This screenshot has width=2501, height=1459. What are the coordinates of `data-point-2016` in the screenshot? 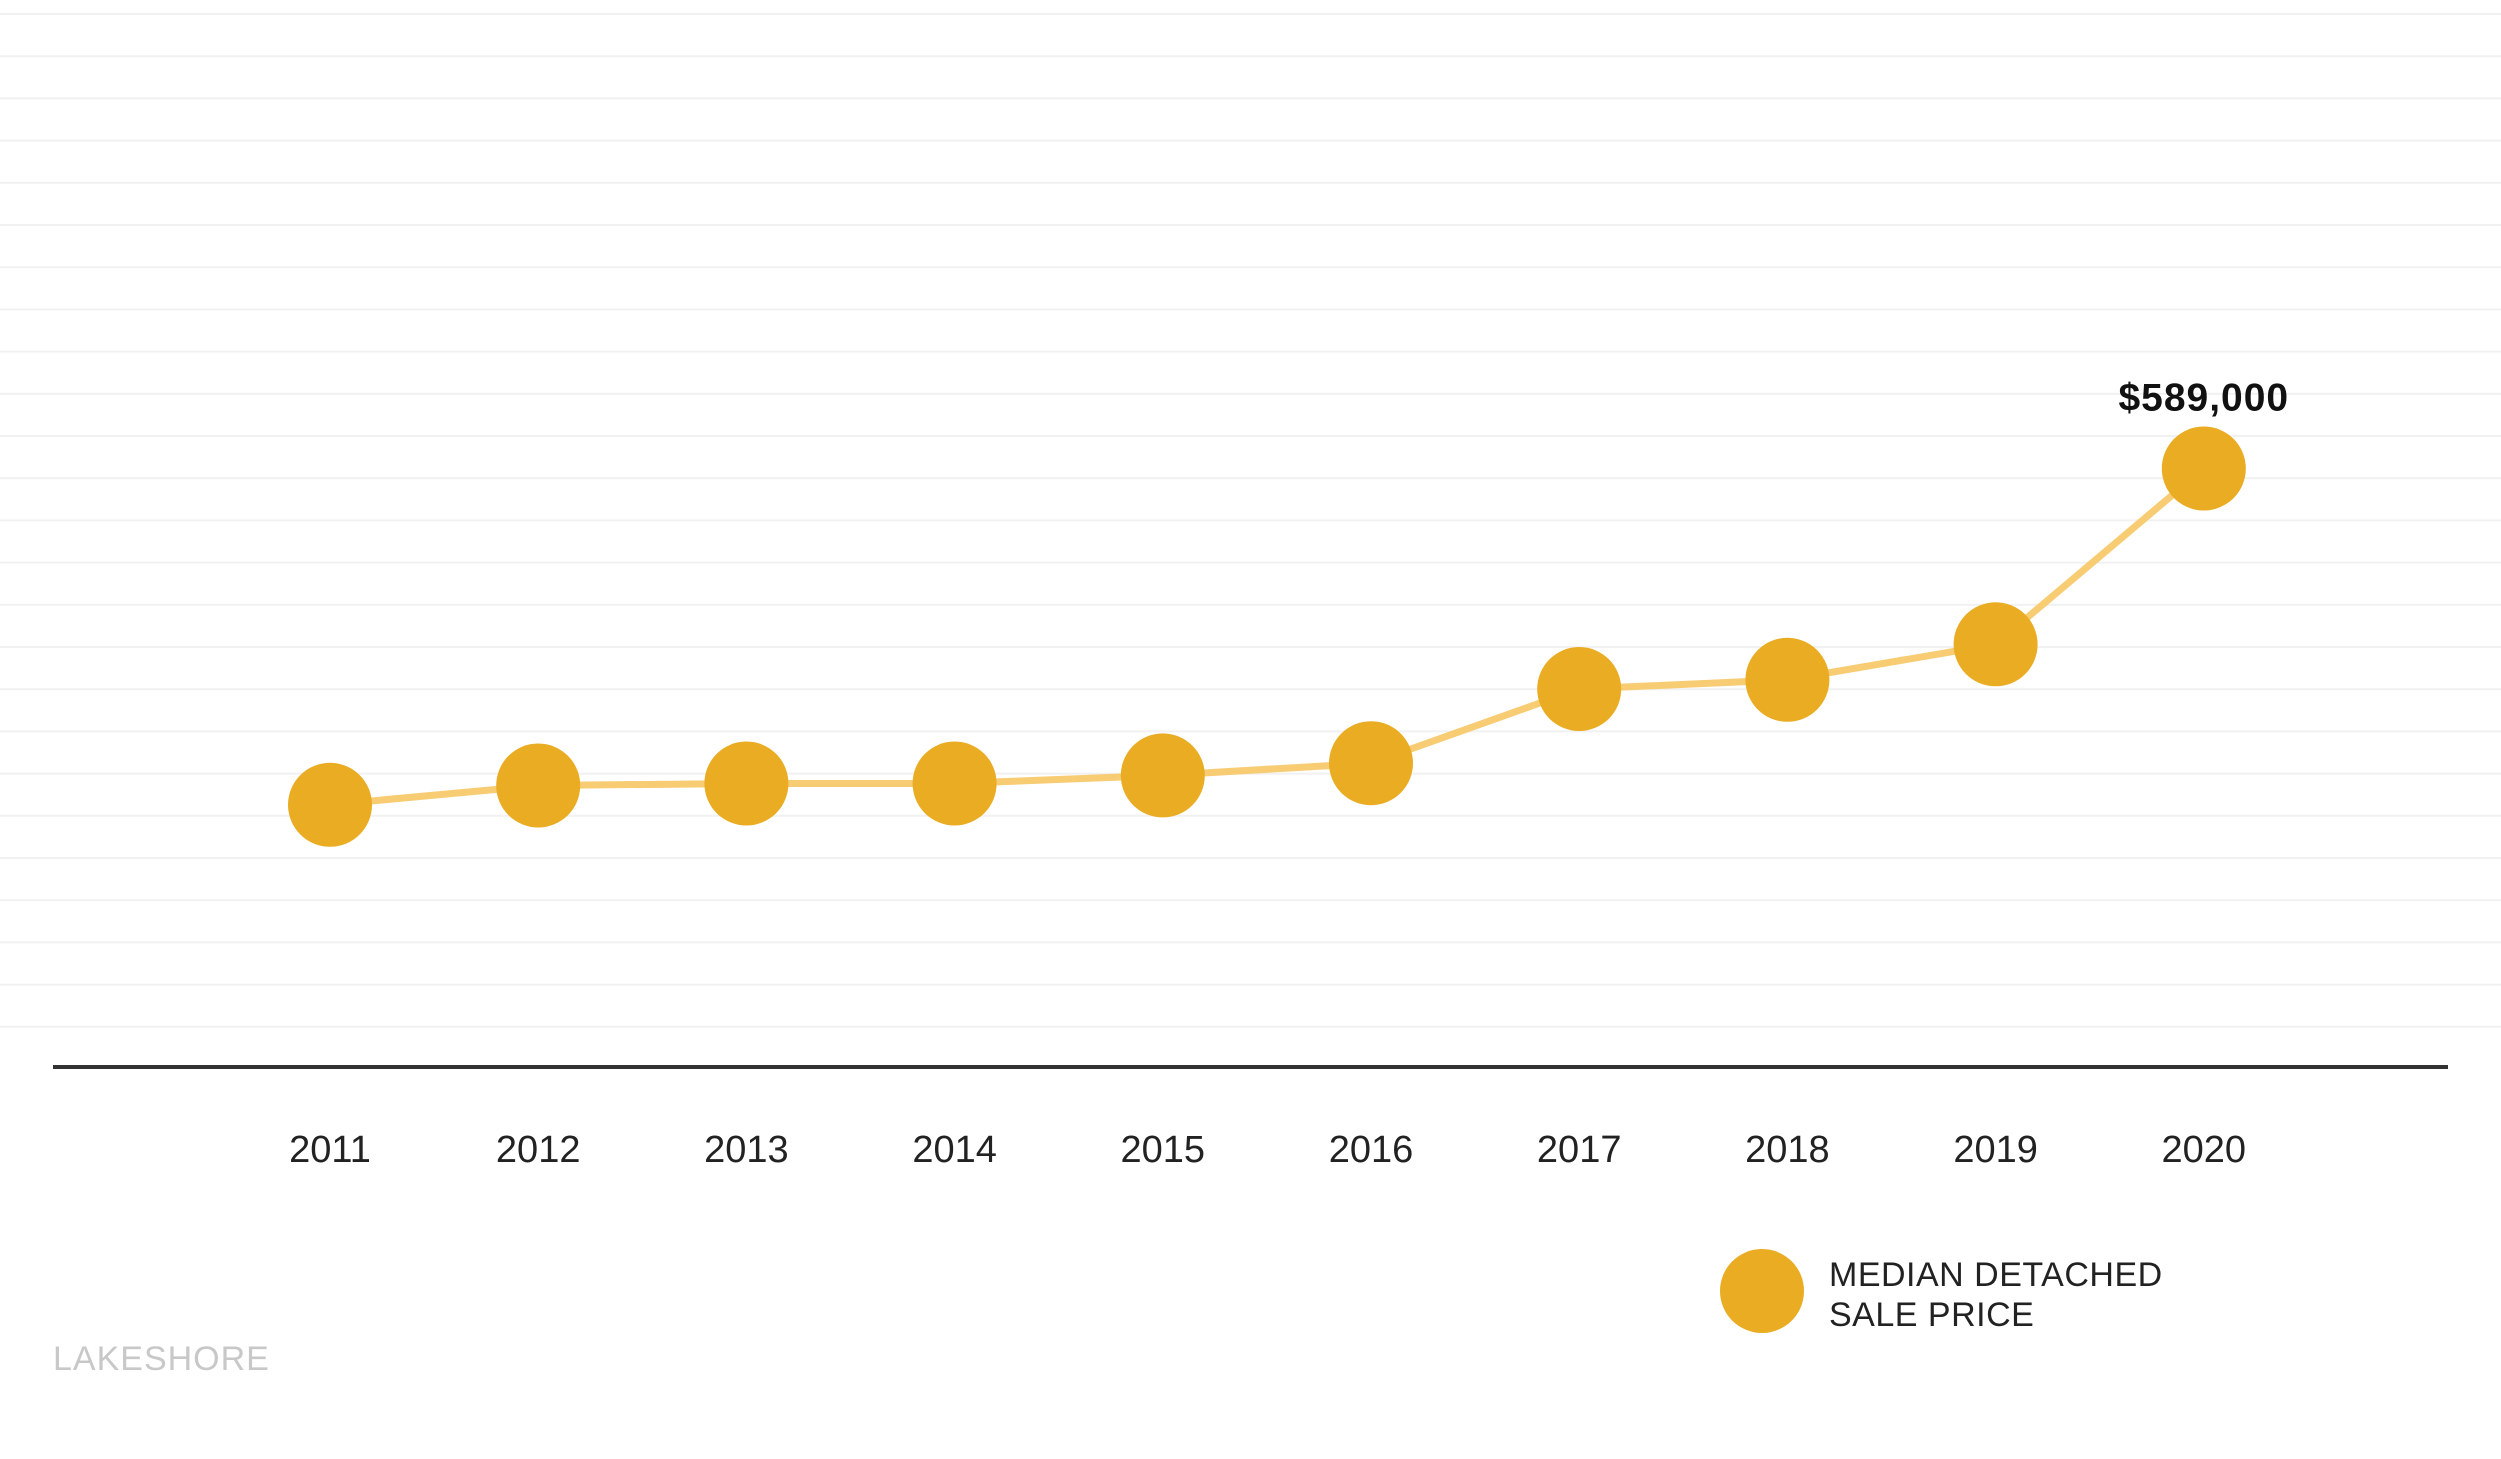 It's located at (1371, 763).